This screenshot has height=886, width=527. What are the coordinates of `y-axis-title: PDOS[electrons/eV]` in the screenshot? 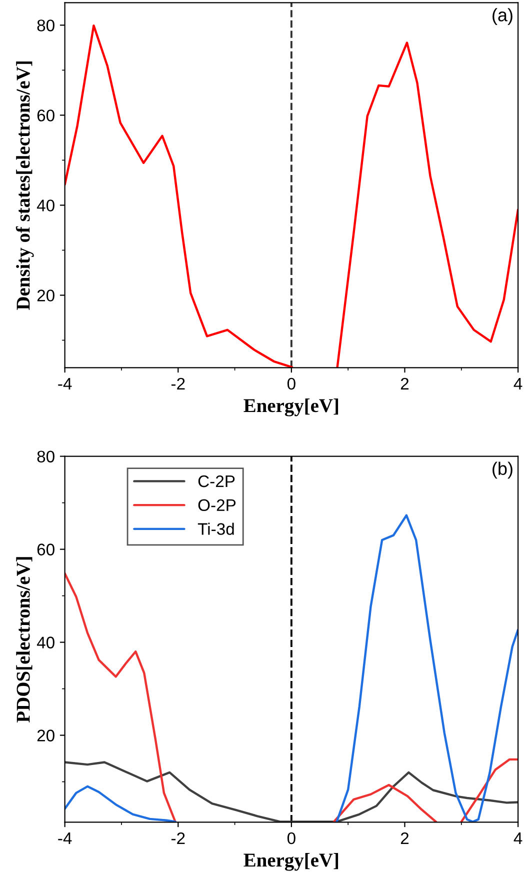 It's located at (24, 639).